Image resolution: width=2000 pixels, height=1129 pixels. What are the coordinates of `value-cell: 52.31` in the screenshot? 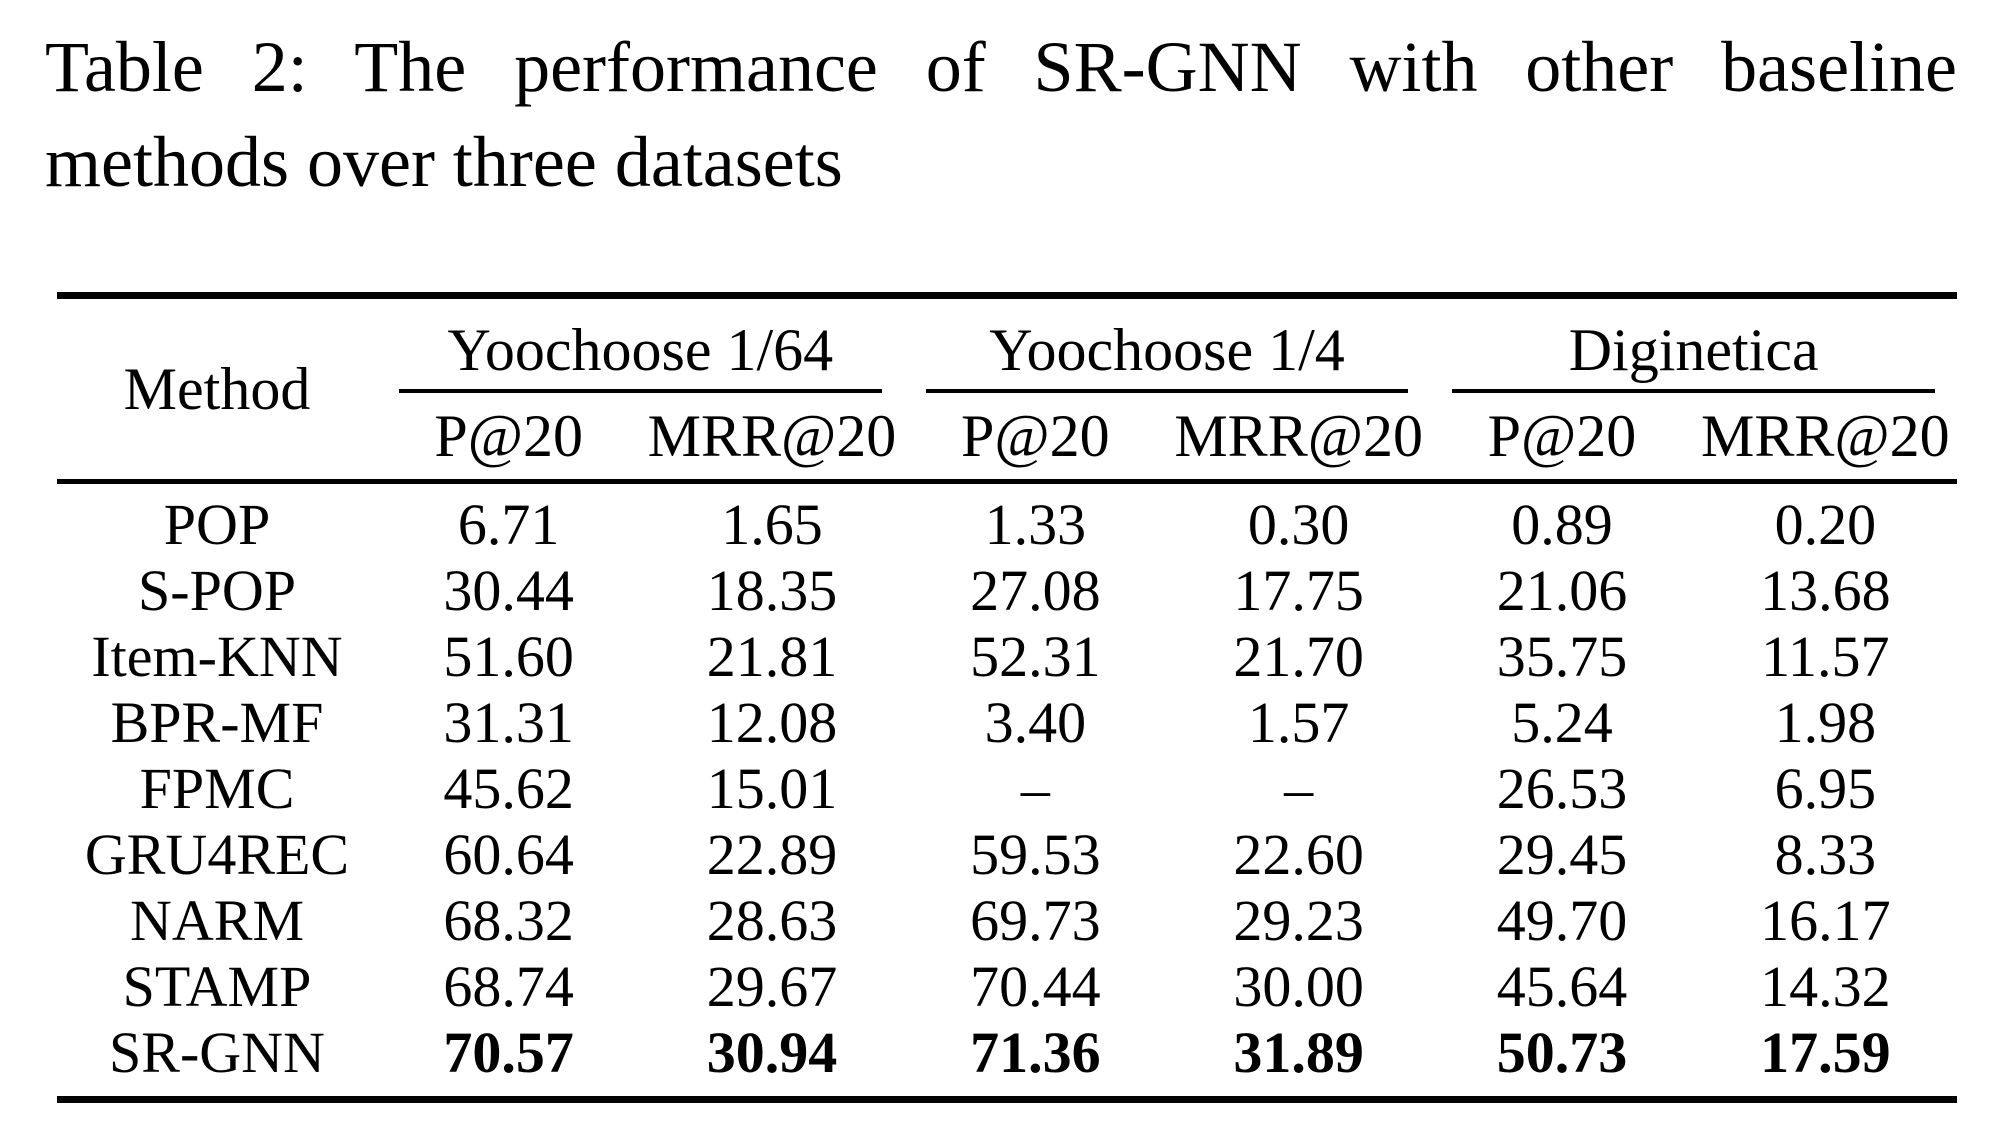 It's located at (1035, 656).